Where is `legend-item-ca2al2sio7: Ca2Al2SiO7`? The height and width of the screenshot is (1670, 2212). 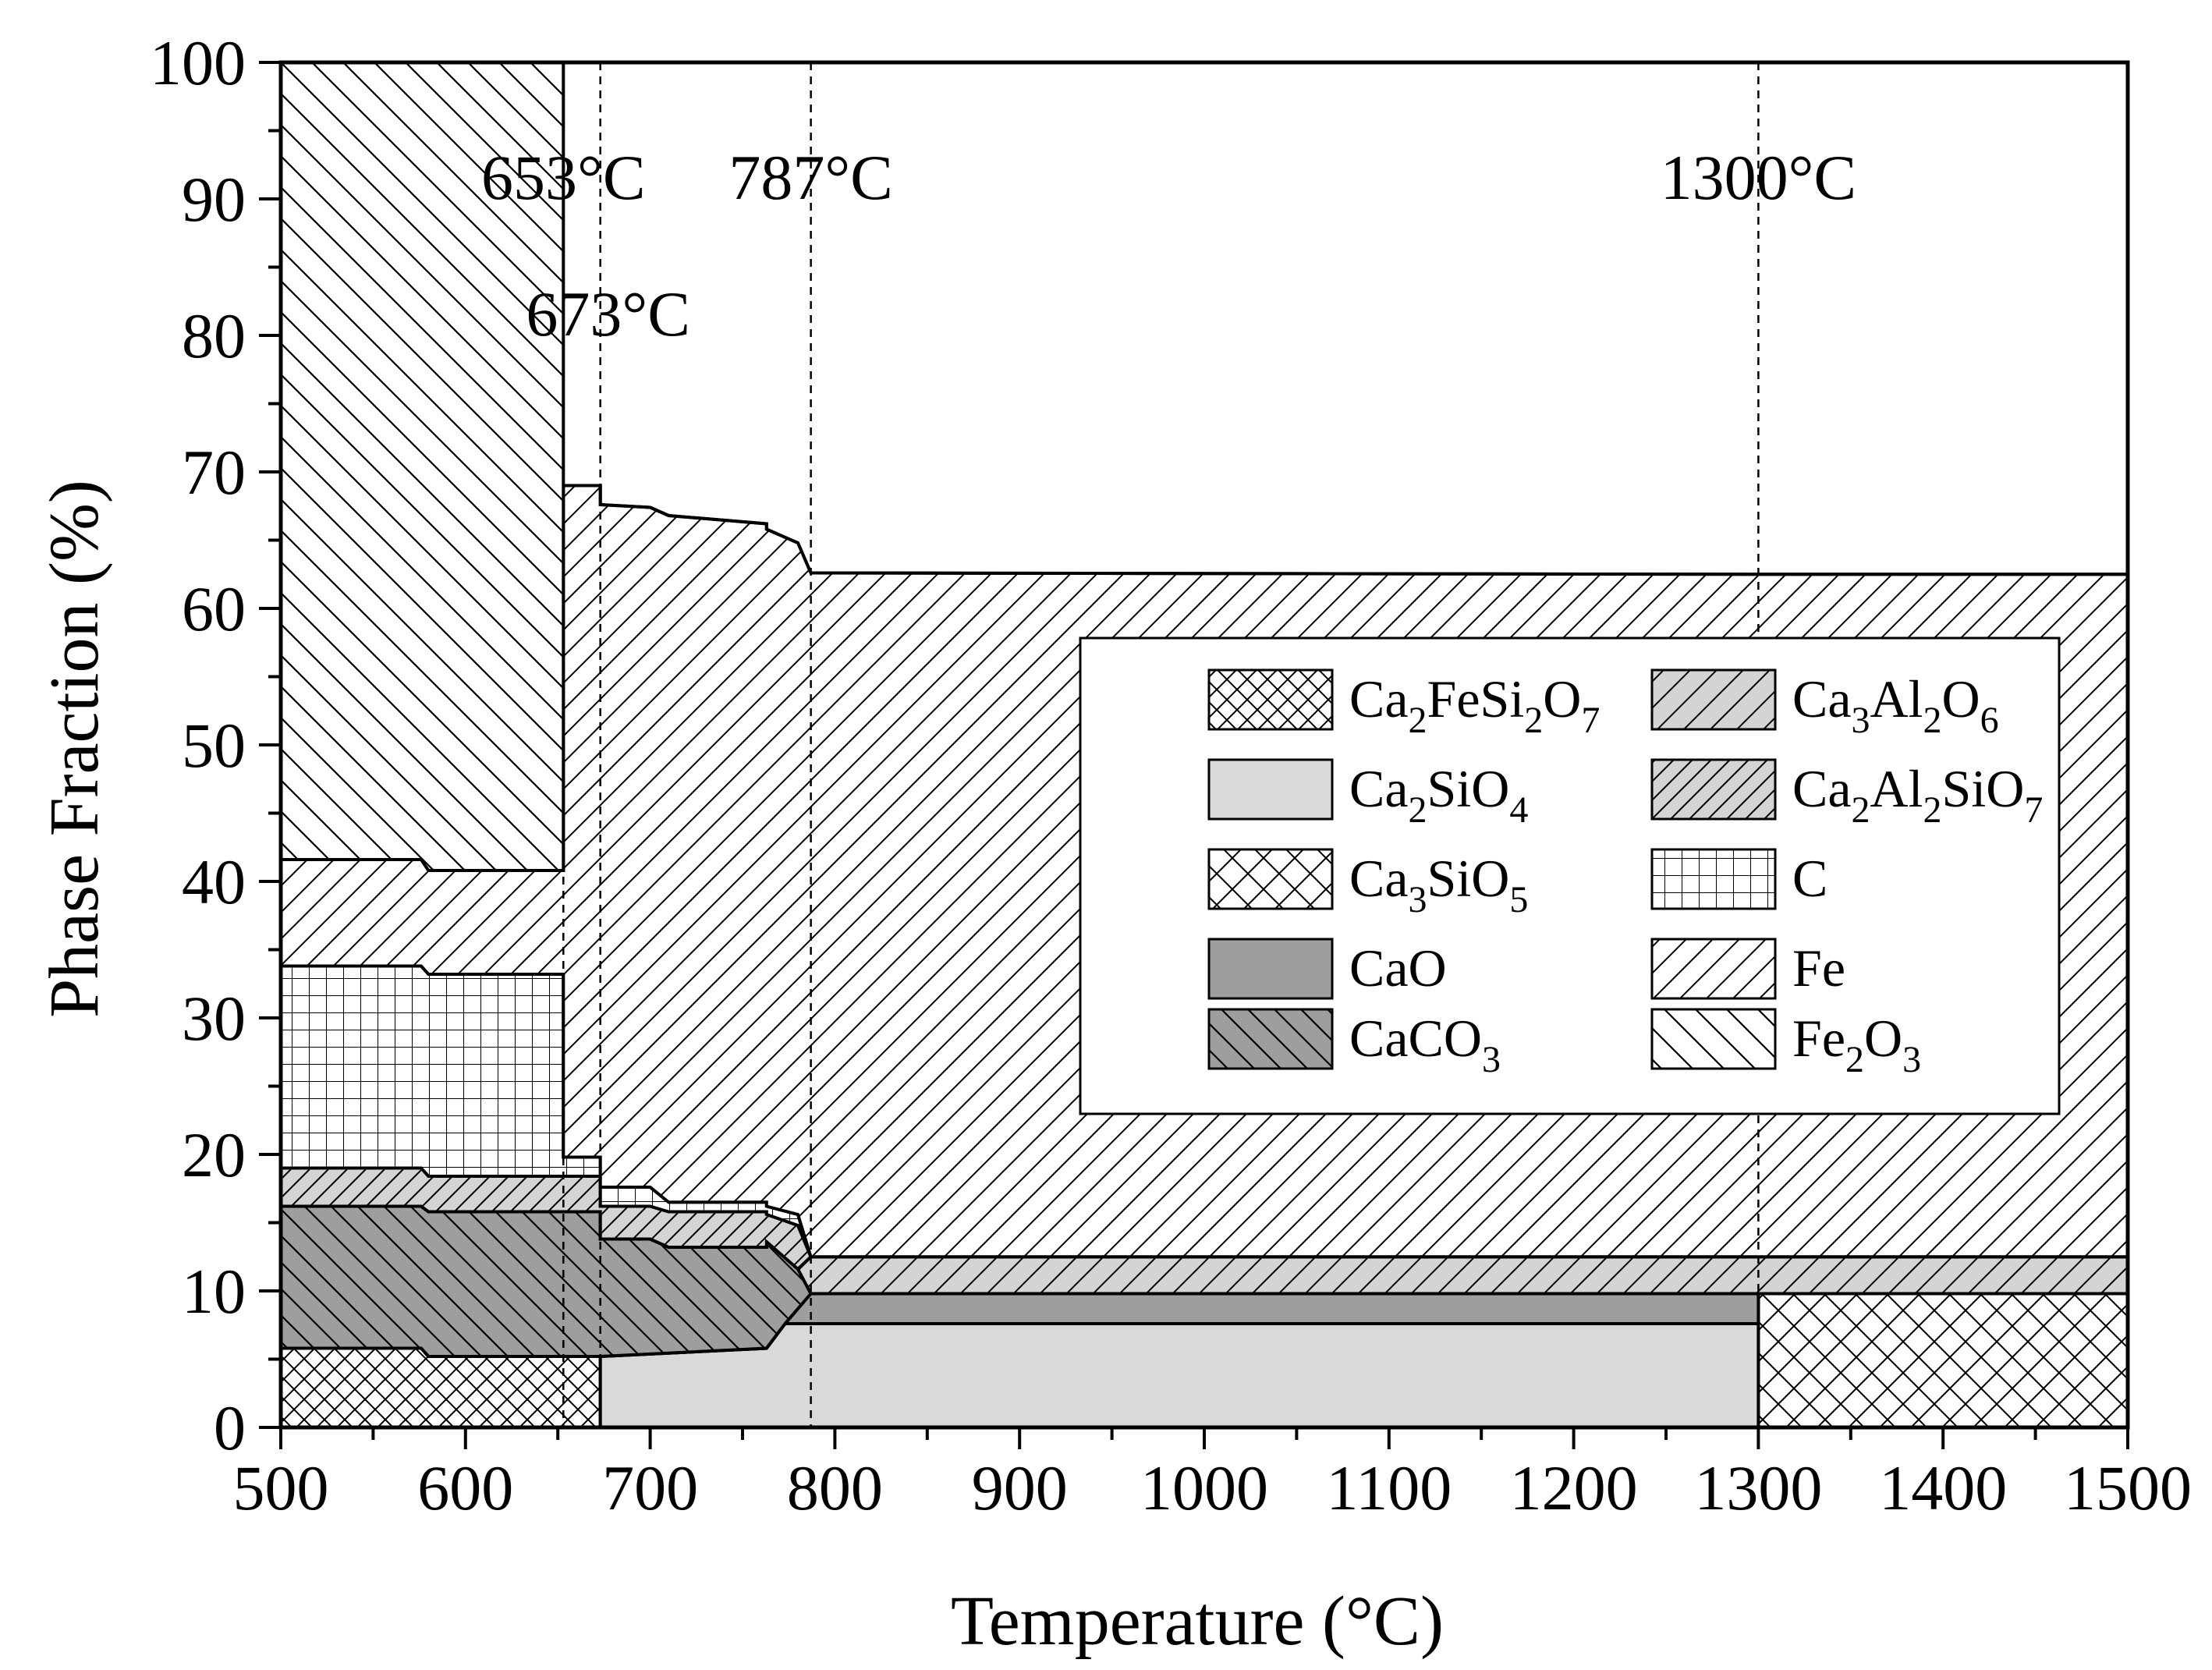
legend-item-ca2al2sio7: Ca2Al2SiO7 is located at coordinates (1847, 795).